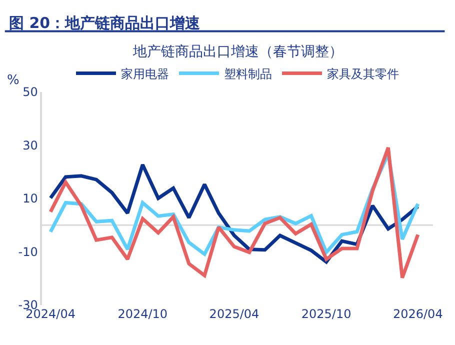 The width and height of the screenshot is (455, 345). I want to click on y-tick-label: 50, so click(30, 92).